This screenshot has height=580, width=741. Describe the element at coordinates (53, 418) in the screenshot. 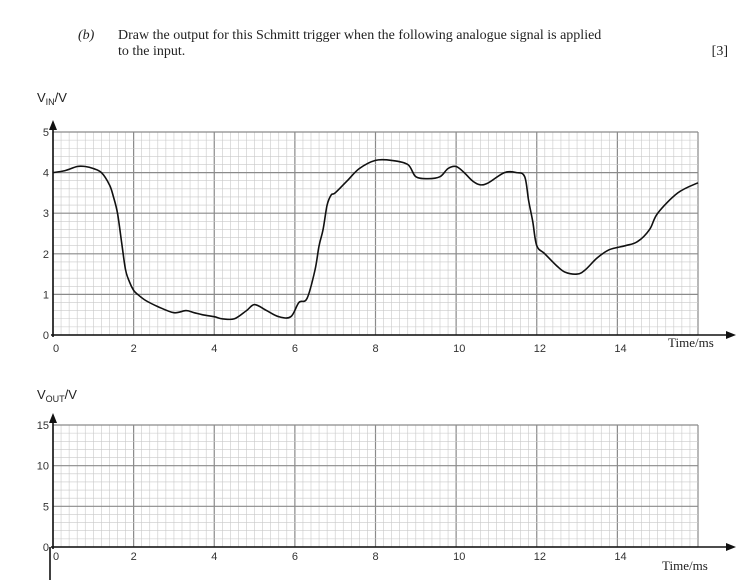

I see `vout-y-arrow` at that location.